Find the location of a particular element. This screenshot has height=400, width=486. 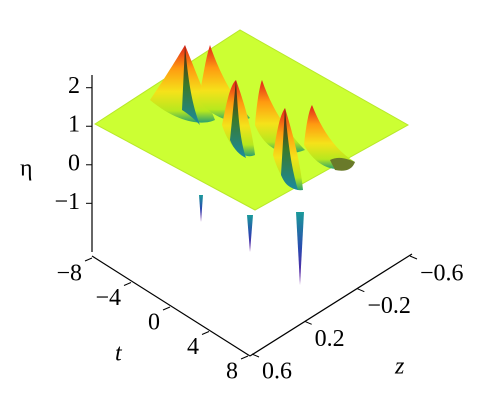

x-tick-label: −8 is located at coordinates (69, 274).